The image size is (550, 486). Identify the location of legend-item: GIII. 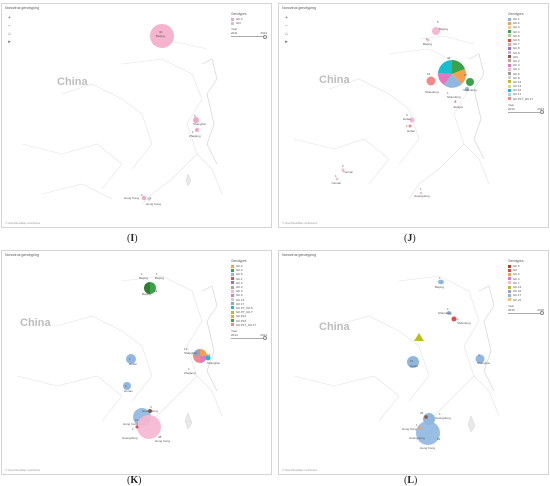
(526, 57).